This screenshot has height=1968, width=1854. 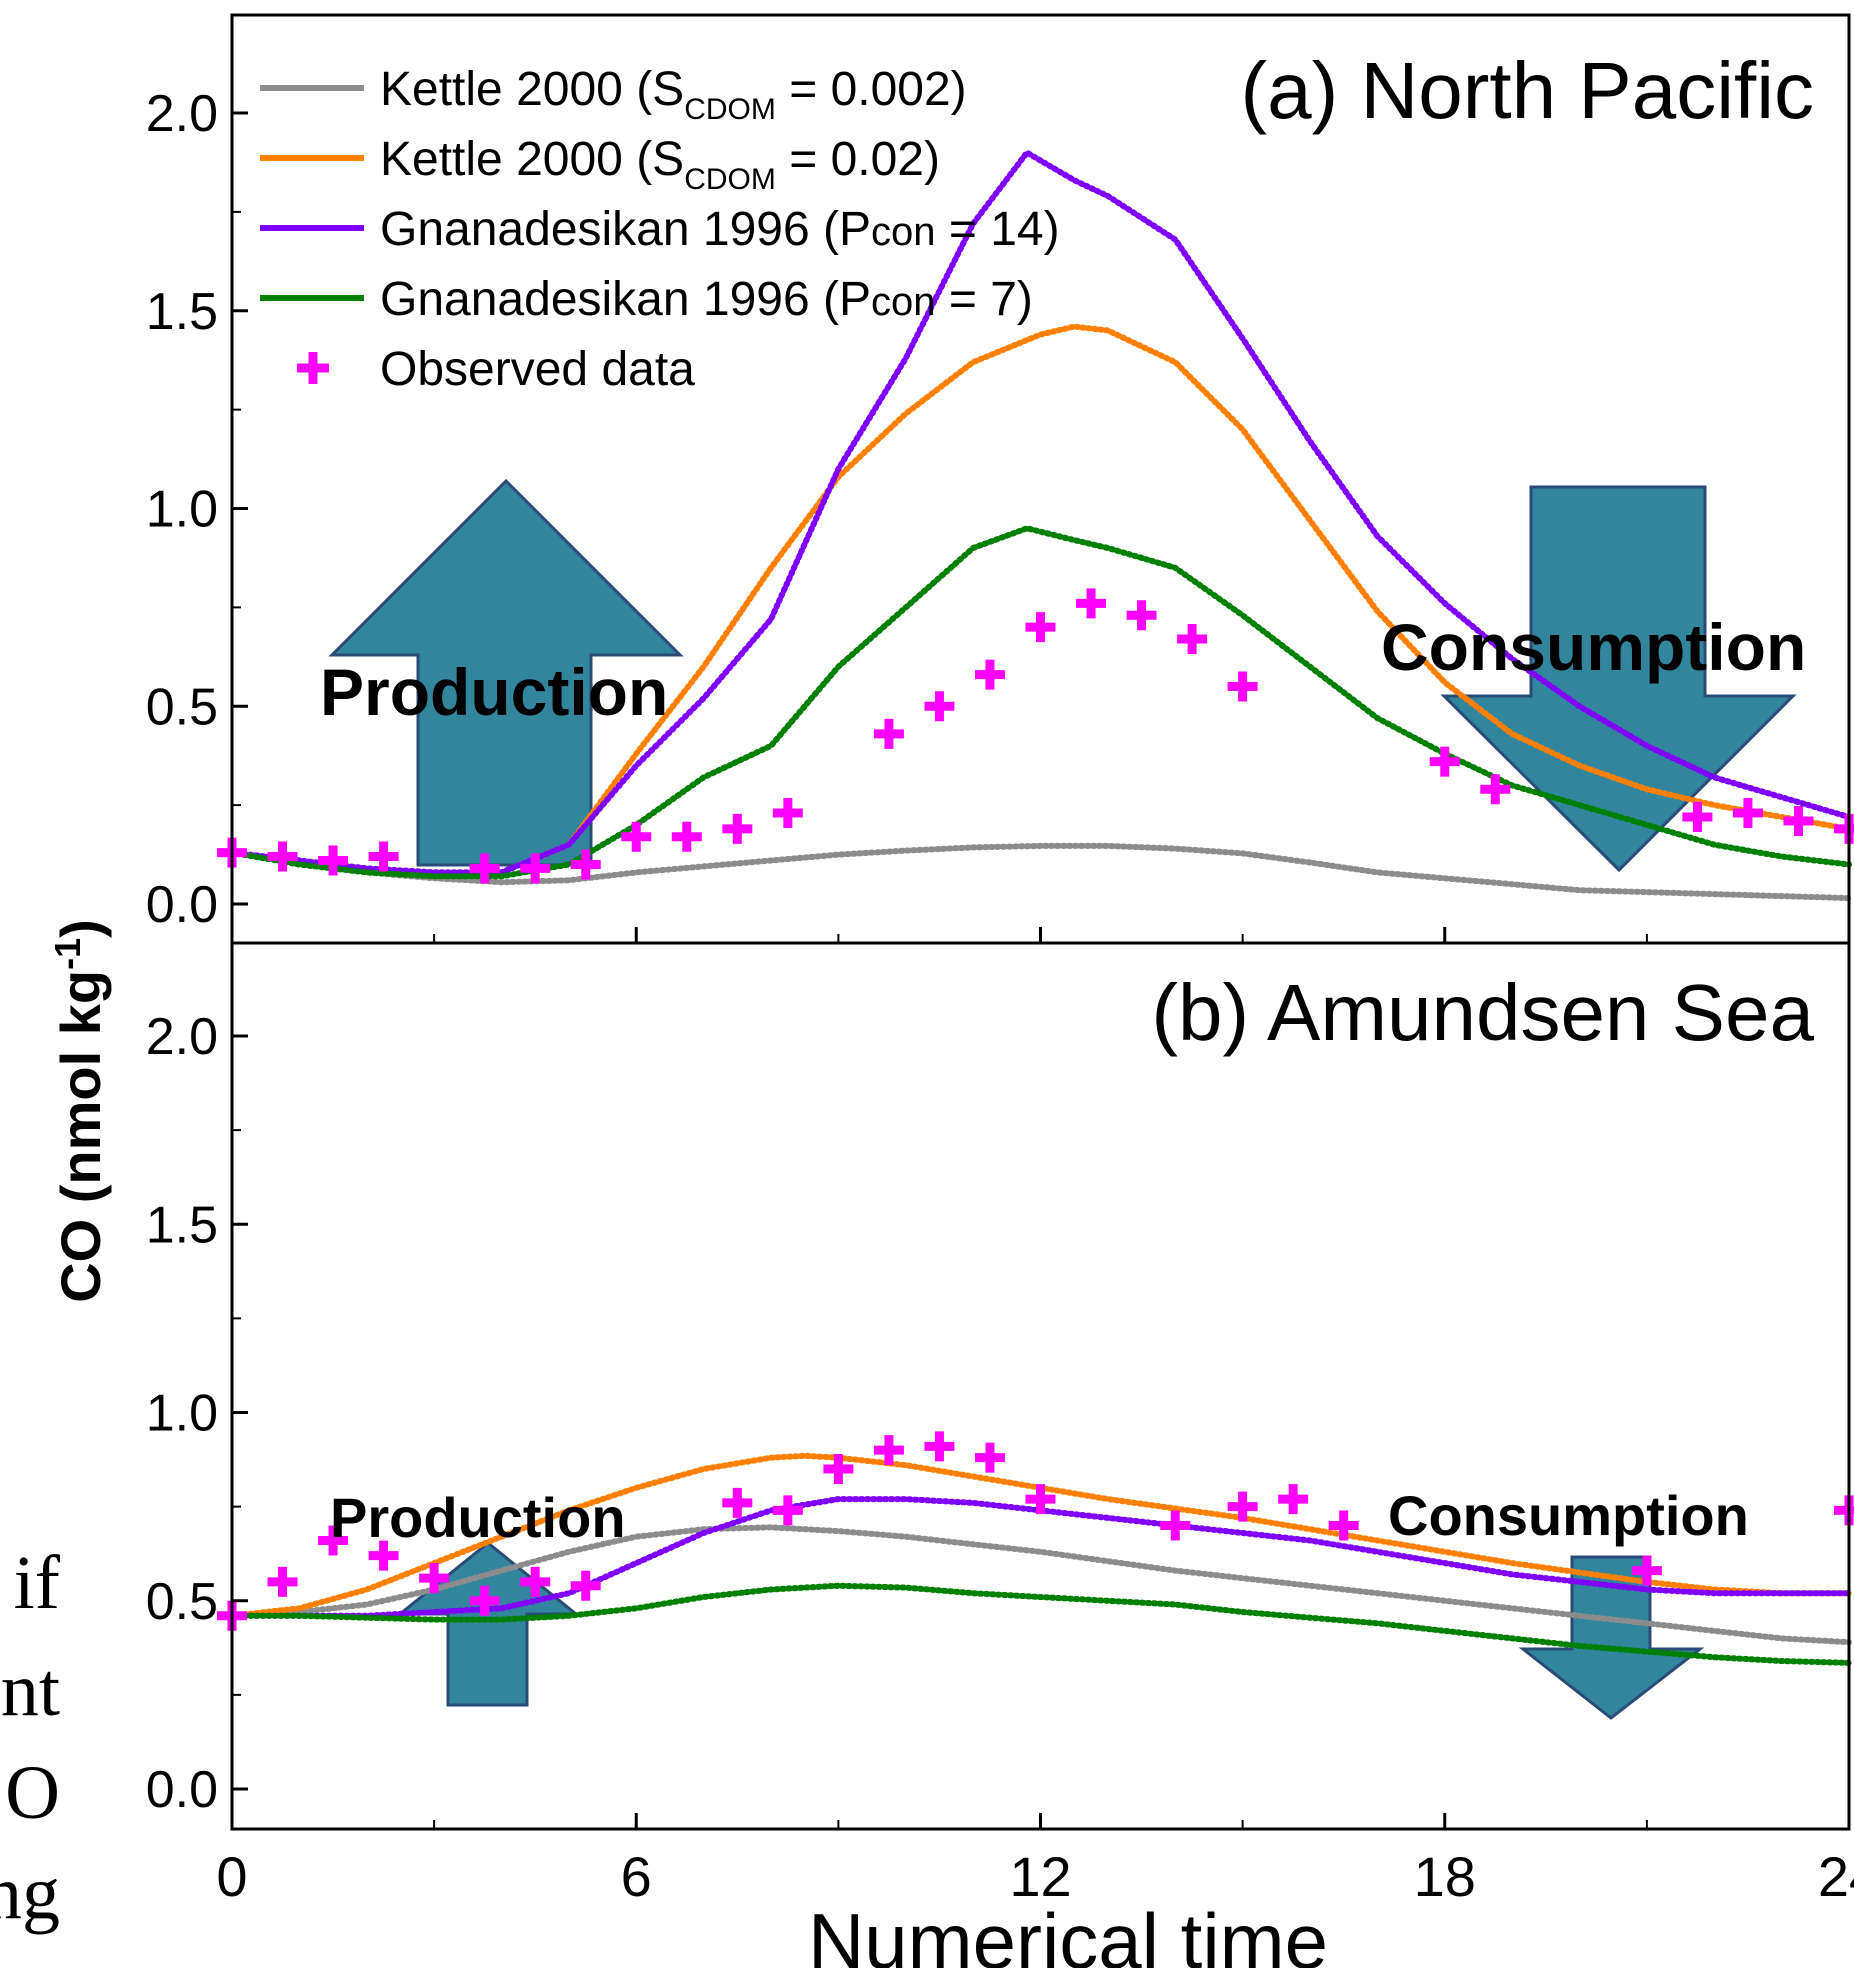 I want to click on x-tick-label: 24, so click(x=1836, y=1876).